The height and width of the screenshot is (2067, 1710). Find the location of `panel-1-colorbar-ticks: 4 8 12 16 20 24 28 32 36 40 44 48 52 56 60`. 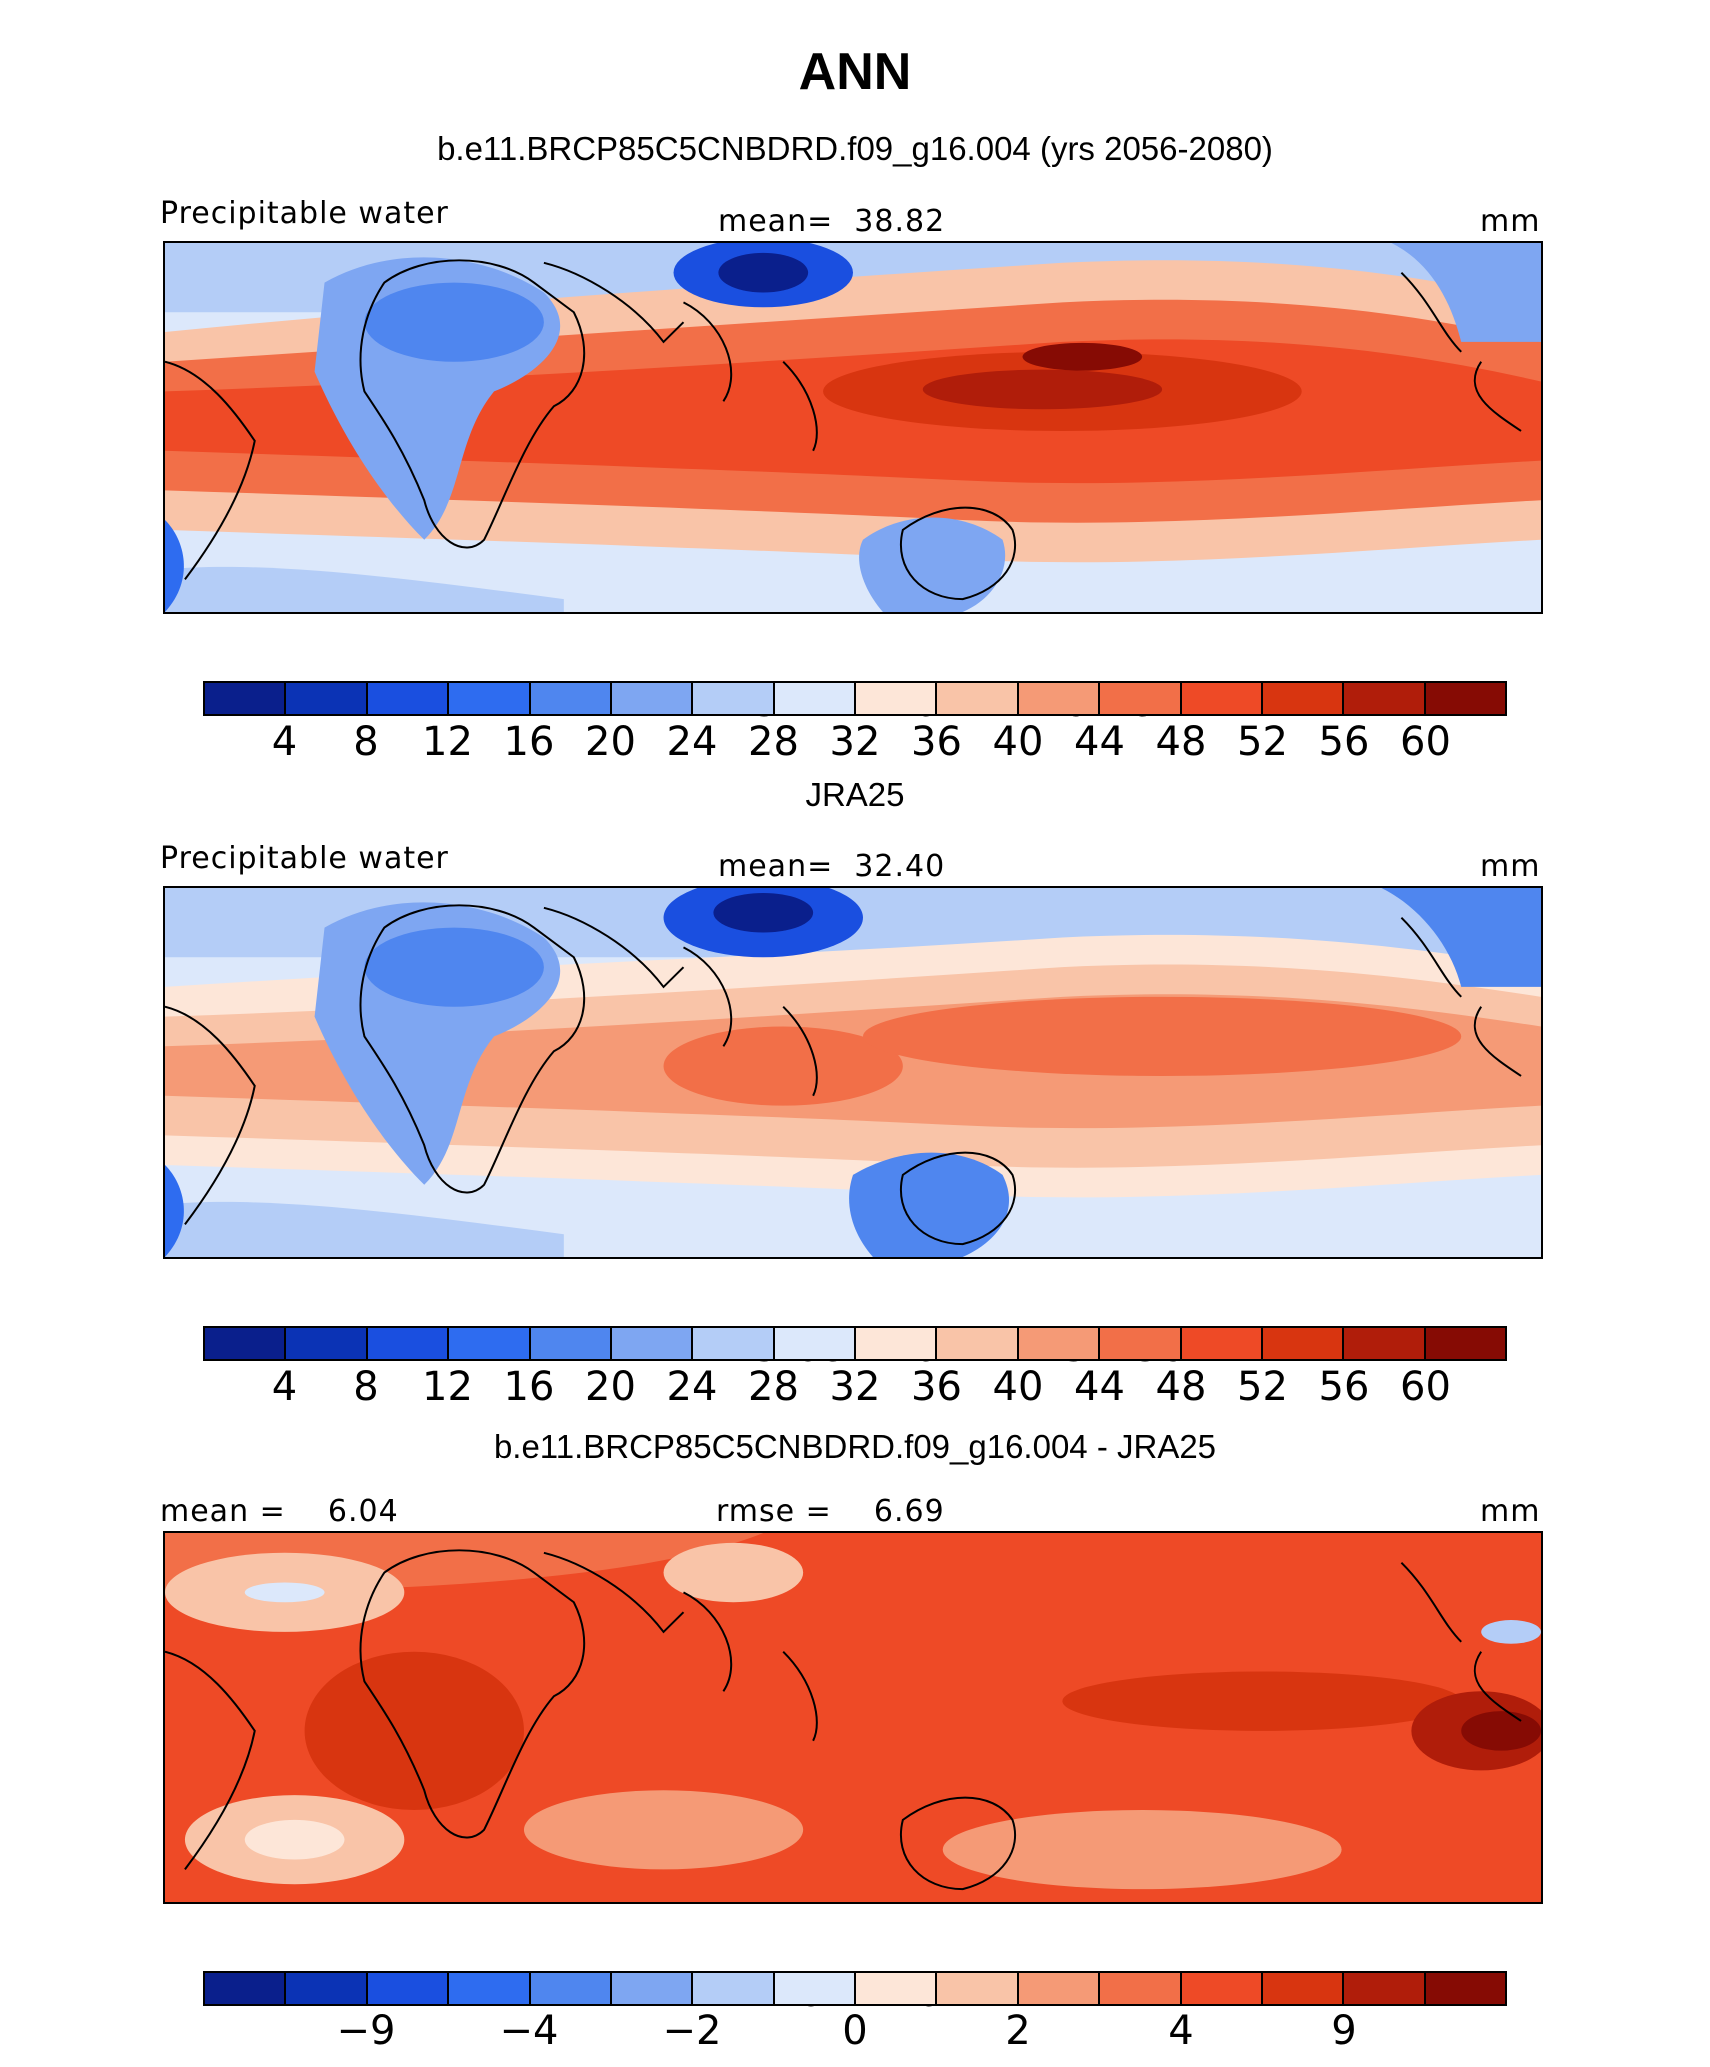

panel-1-colorbar-ticks: 4 8 12 16 20 24 28 32 36 40 44 48 52 56 60 is located at coordinates (855, 743).